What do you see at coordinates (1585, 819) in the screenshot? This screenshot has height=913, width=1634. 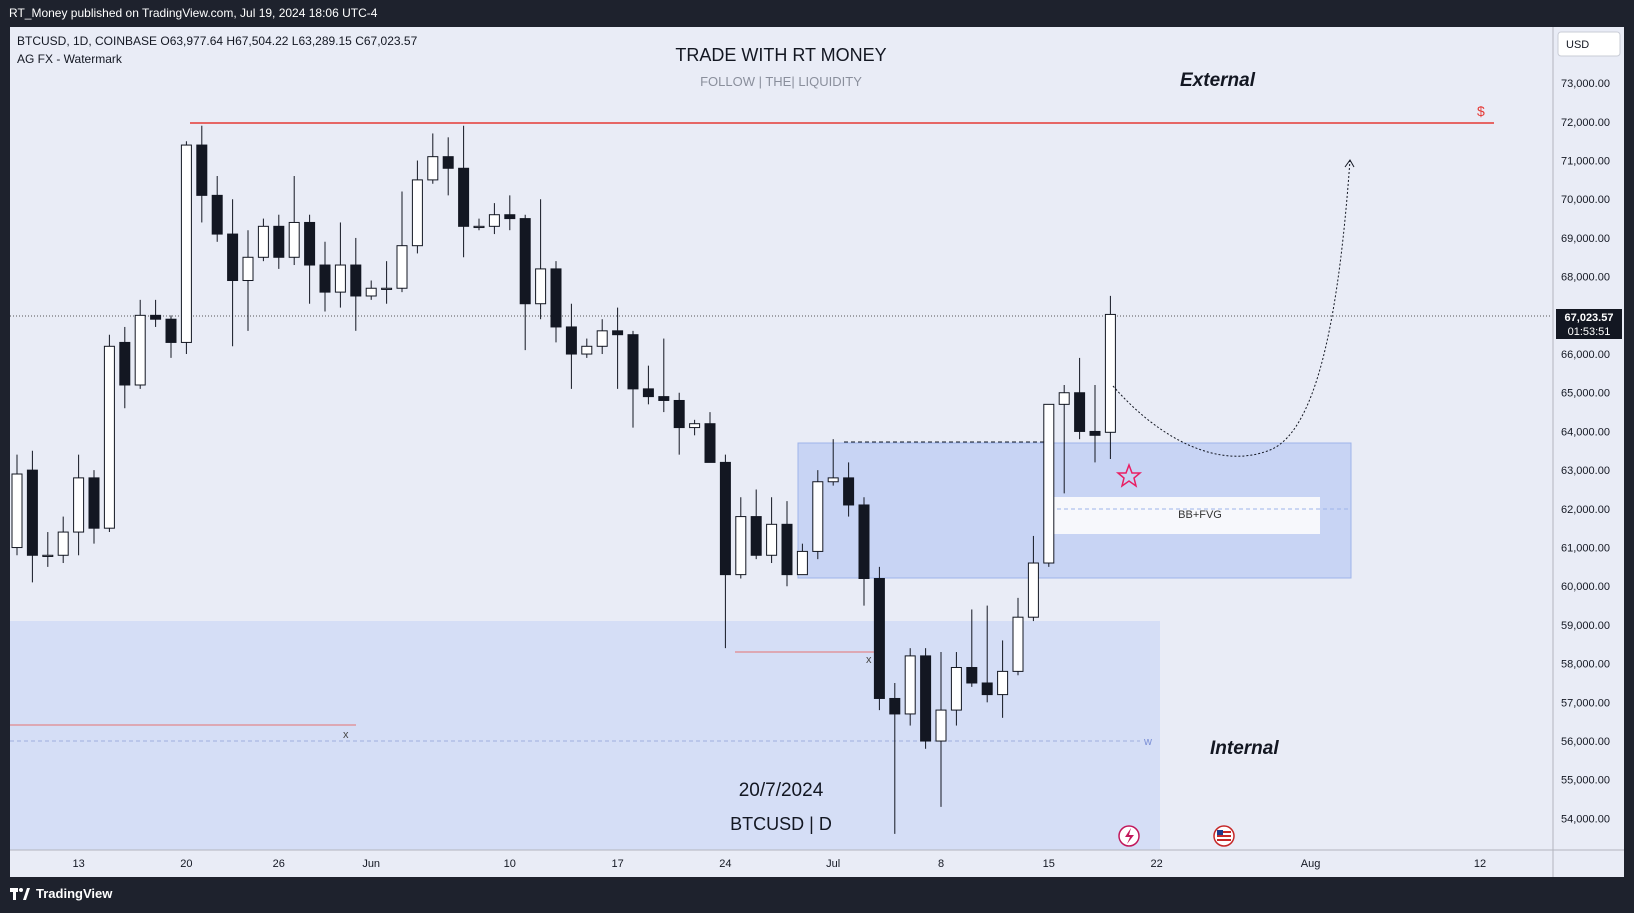 I see `price-tick-label: 54,000.00` at bounding box center [1585, 819].